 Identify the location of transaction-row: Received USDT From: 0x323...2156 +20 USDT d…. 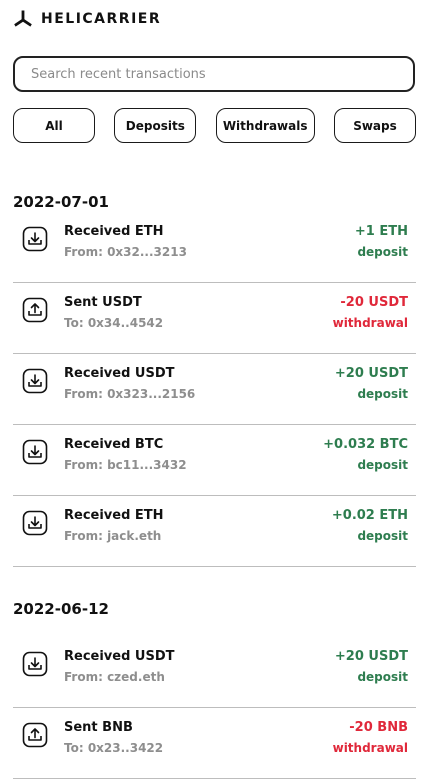
(214, 389).